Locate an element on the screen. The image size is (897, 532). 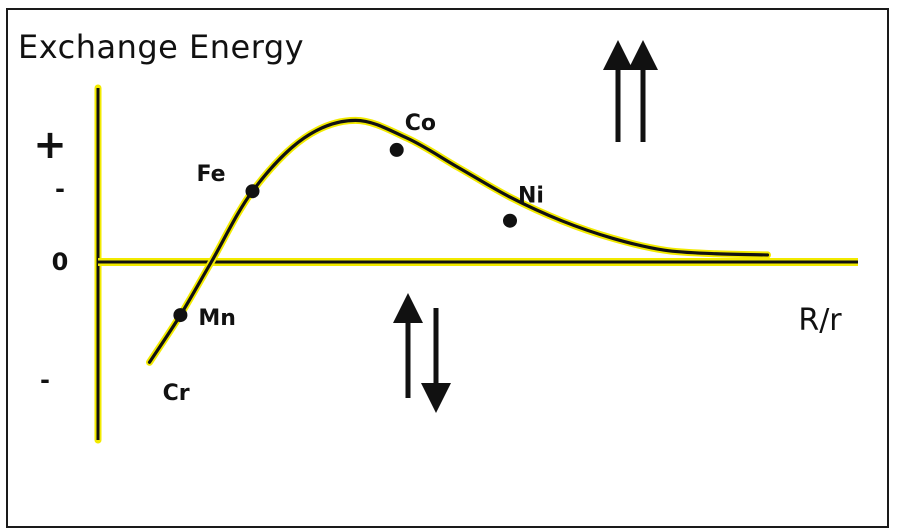
label-co: Co is located at coordinates (420, 123).